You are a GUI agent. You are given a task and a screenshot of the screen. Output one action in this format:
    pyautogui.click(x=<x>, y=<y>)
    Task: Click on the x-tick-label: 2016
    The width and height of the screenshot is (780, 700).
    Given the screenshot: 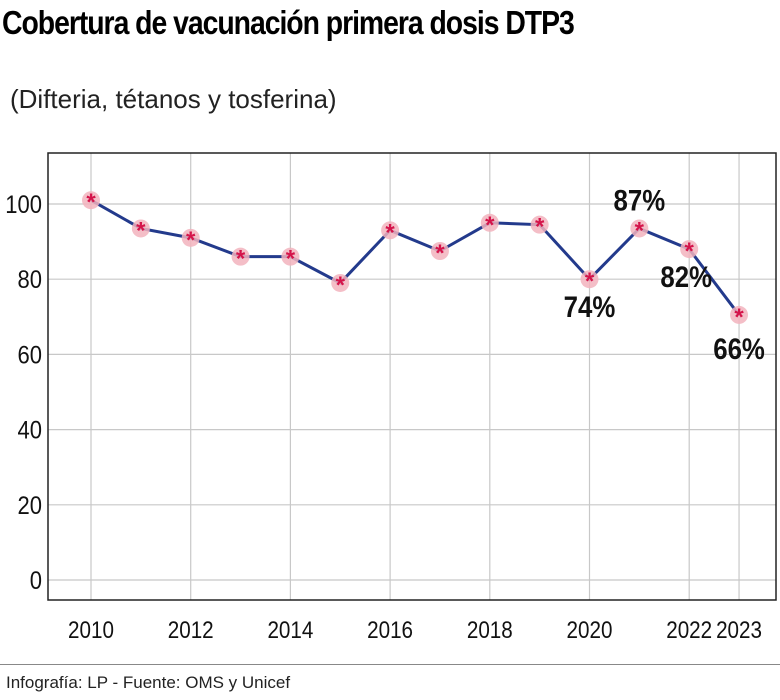 What is the action you would take?
    pyautogui.click(x=390, y=630)
    